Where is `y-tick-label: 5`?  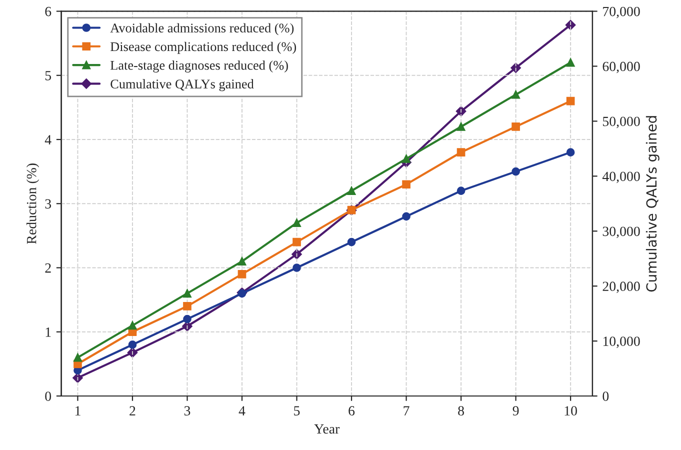 y-tick-label: 5 is located at coordinates (48, 75).